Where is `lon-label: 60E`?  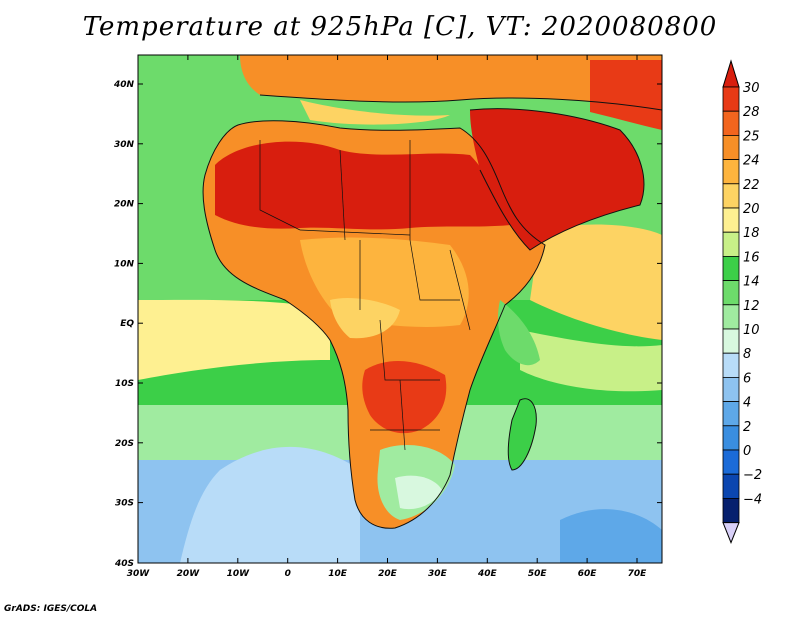 lon-label: 60E is located at coordinates (588, 574).